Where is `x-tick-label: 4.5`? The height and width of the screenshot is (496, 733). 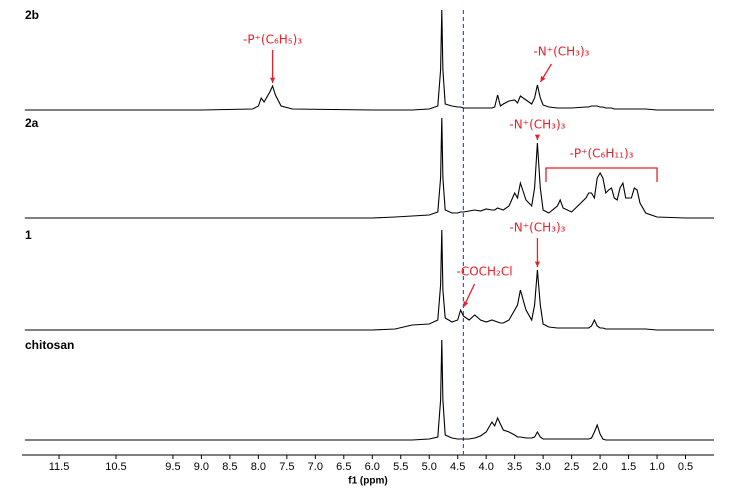 x-tick-label: 4.5 is located at coordinates (457, 467).